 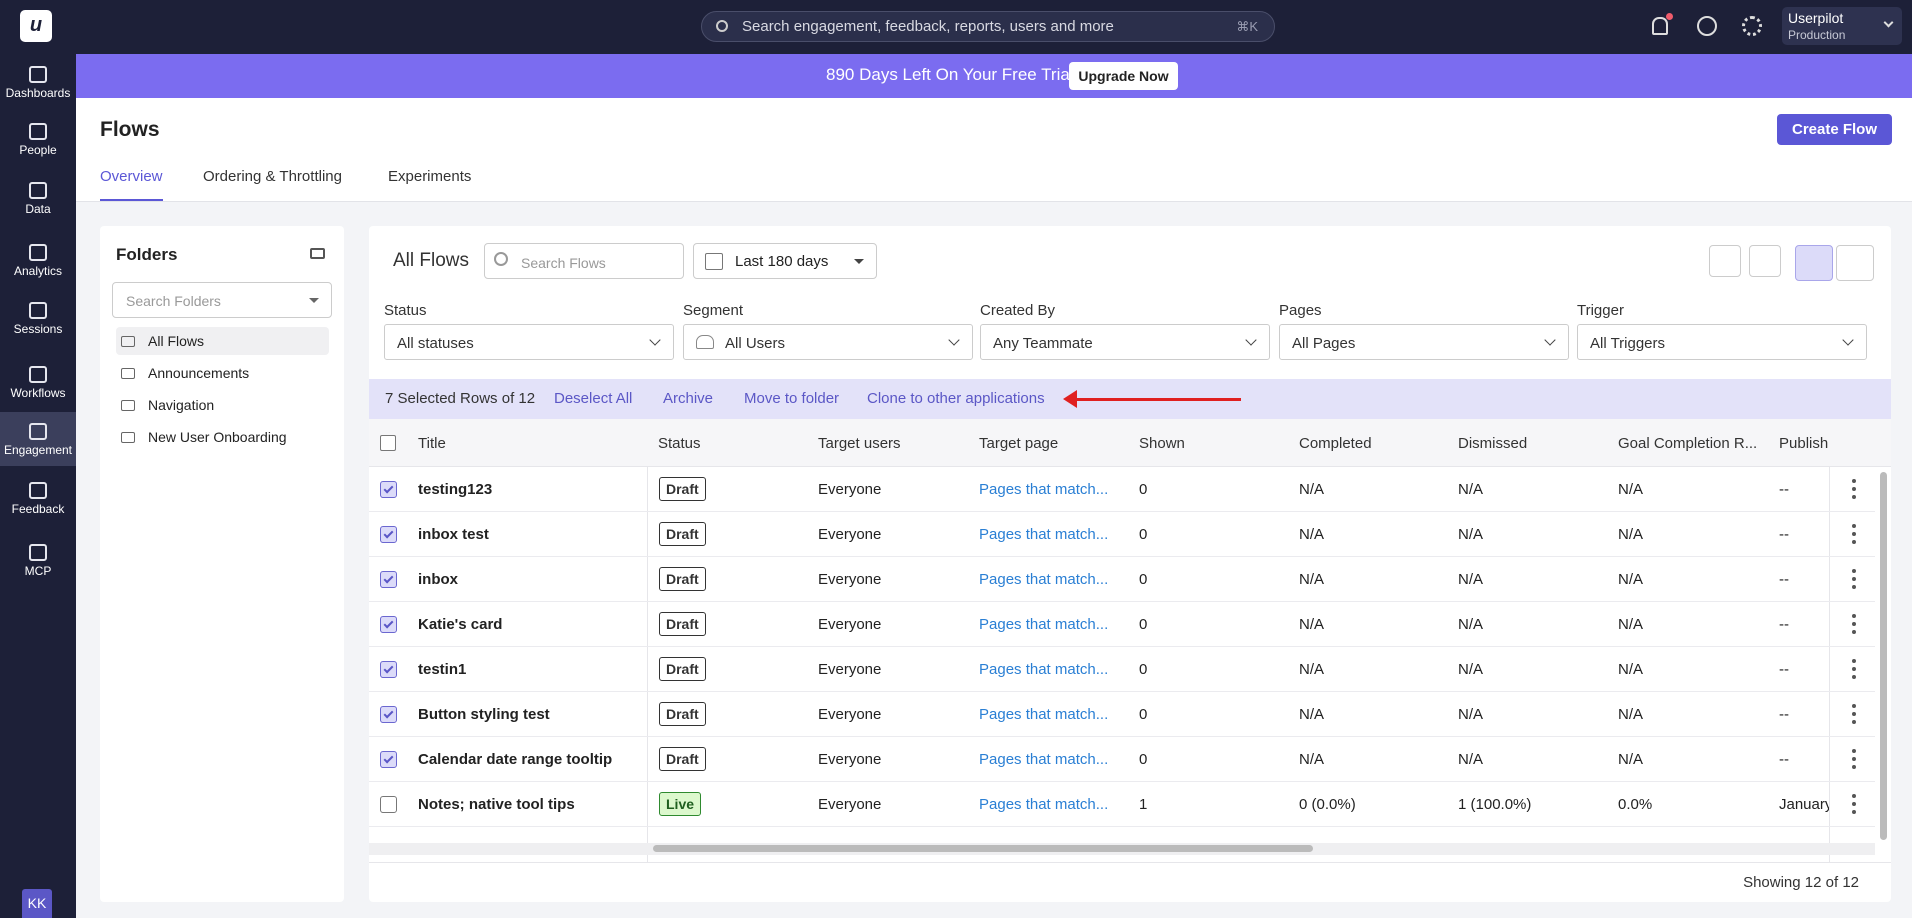 I want to click on date-picker: Last 180 days, so click(x=785, y=261).